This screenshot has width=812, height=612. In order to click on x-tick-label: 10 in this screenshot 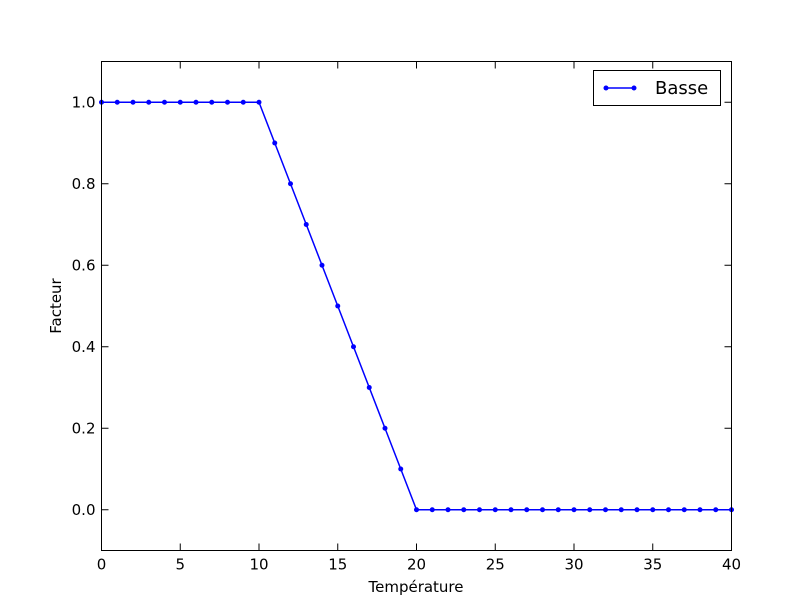, I will do `click(258, 565)`.